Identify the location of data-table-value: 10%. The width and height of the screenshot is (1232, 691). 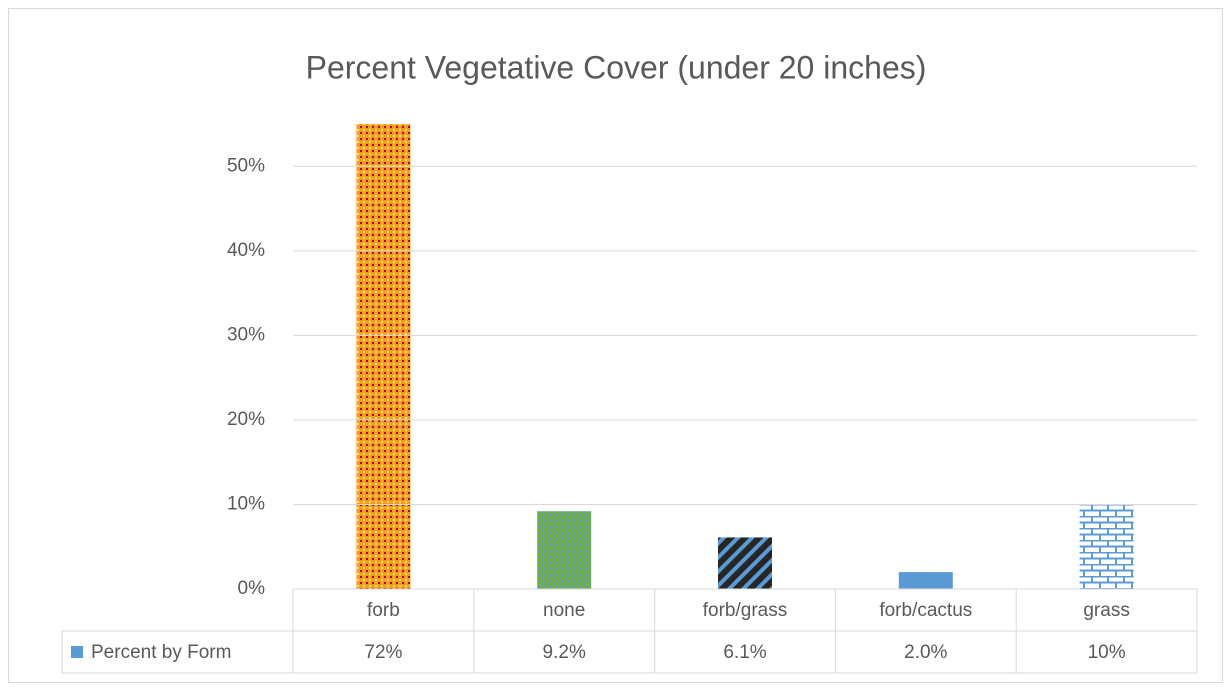
(1107, 652).